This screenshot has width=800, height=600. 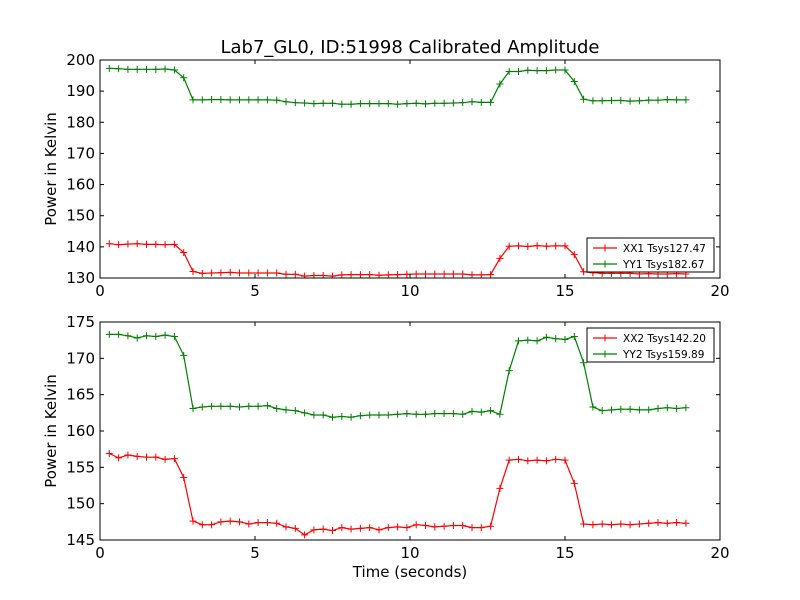 I want to click on y-tick-label: 130, so click(x=80, y=278).